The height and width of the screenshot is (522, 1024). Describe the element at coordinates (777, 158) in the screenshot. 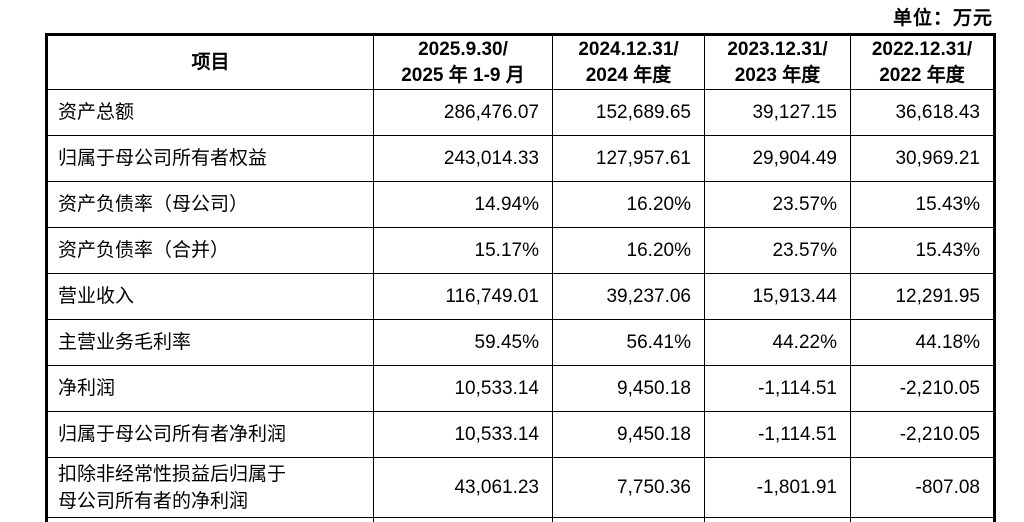

I see `cell-value: 29,904.49` at that location.